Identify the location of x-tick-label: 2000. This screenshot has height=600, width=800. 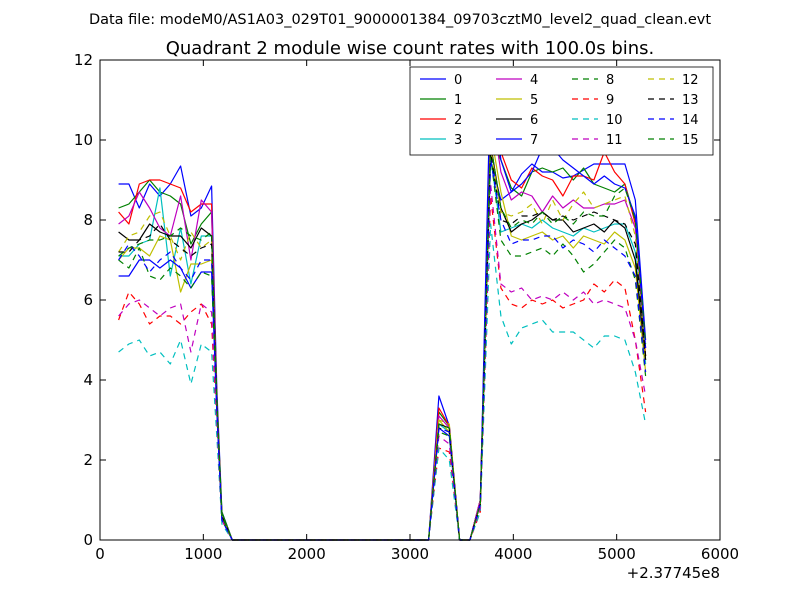
(307, 554).